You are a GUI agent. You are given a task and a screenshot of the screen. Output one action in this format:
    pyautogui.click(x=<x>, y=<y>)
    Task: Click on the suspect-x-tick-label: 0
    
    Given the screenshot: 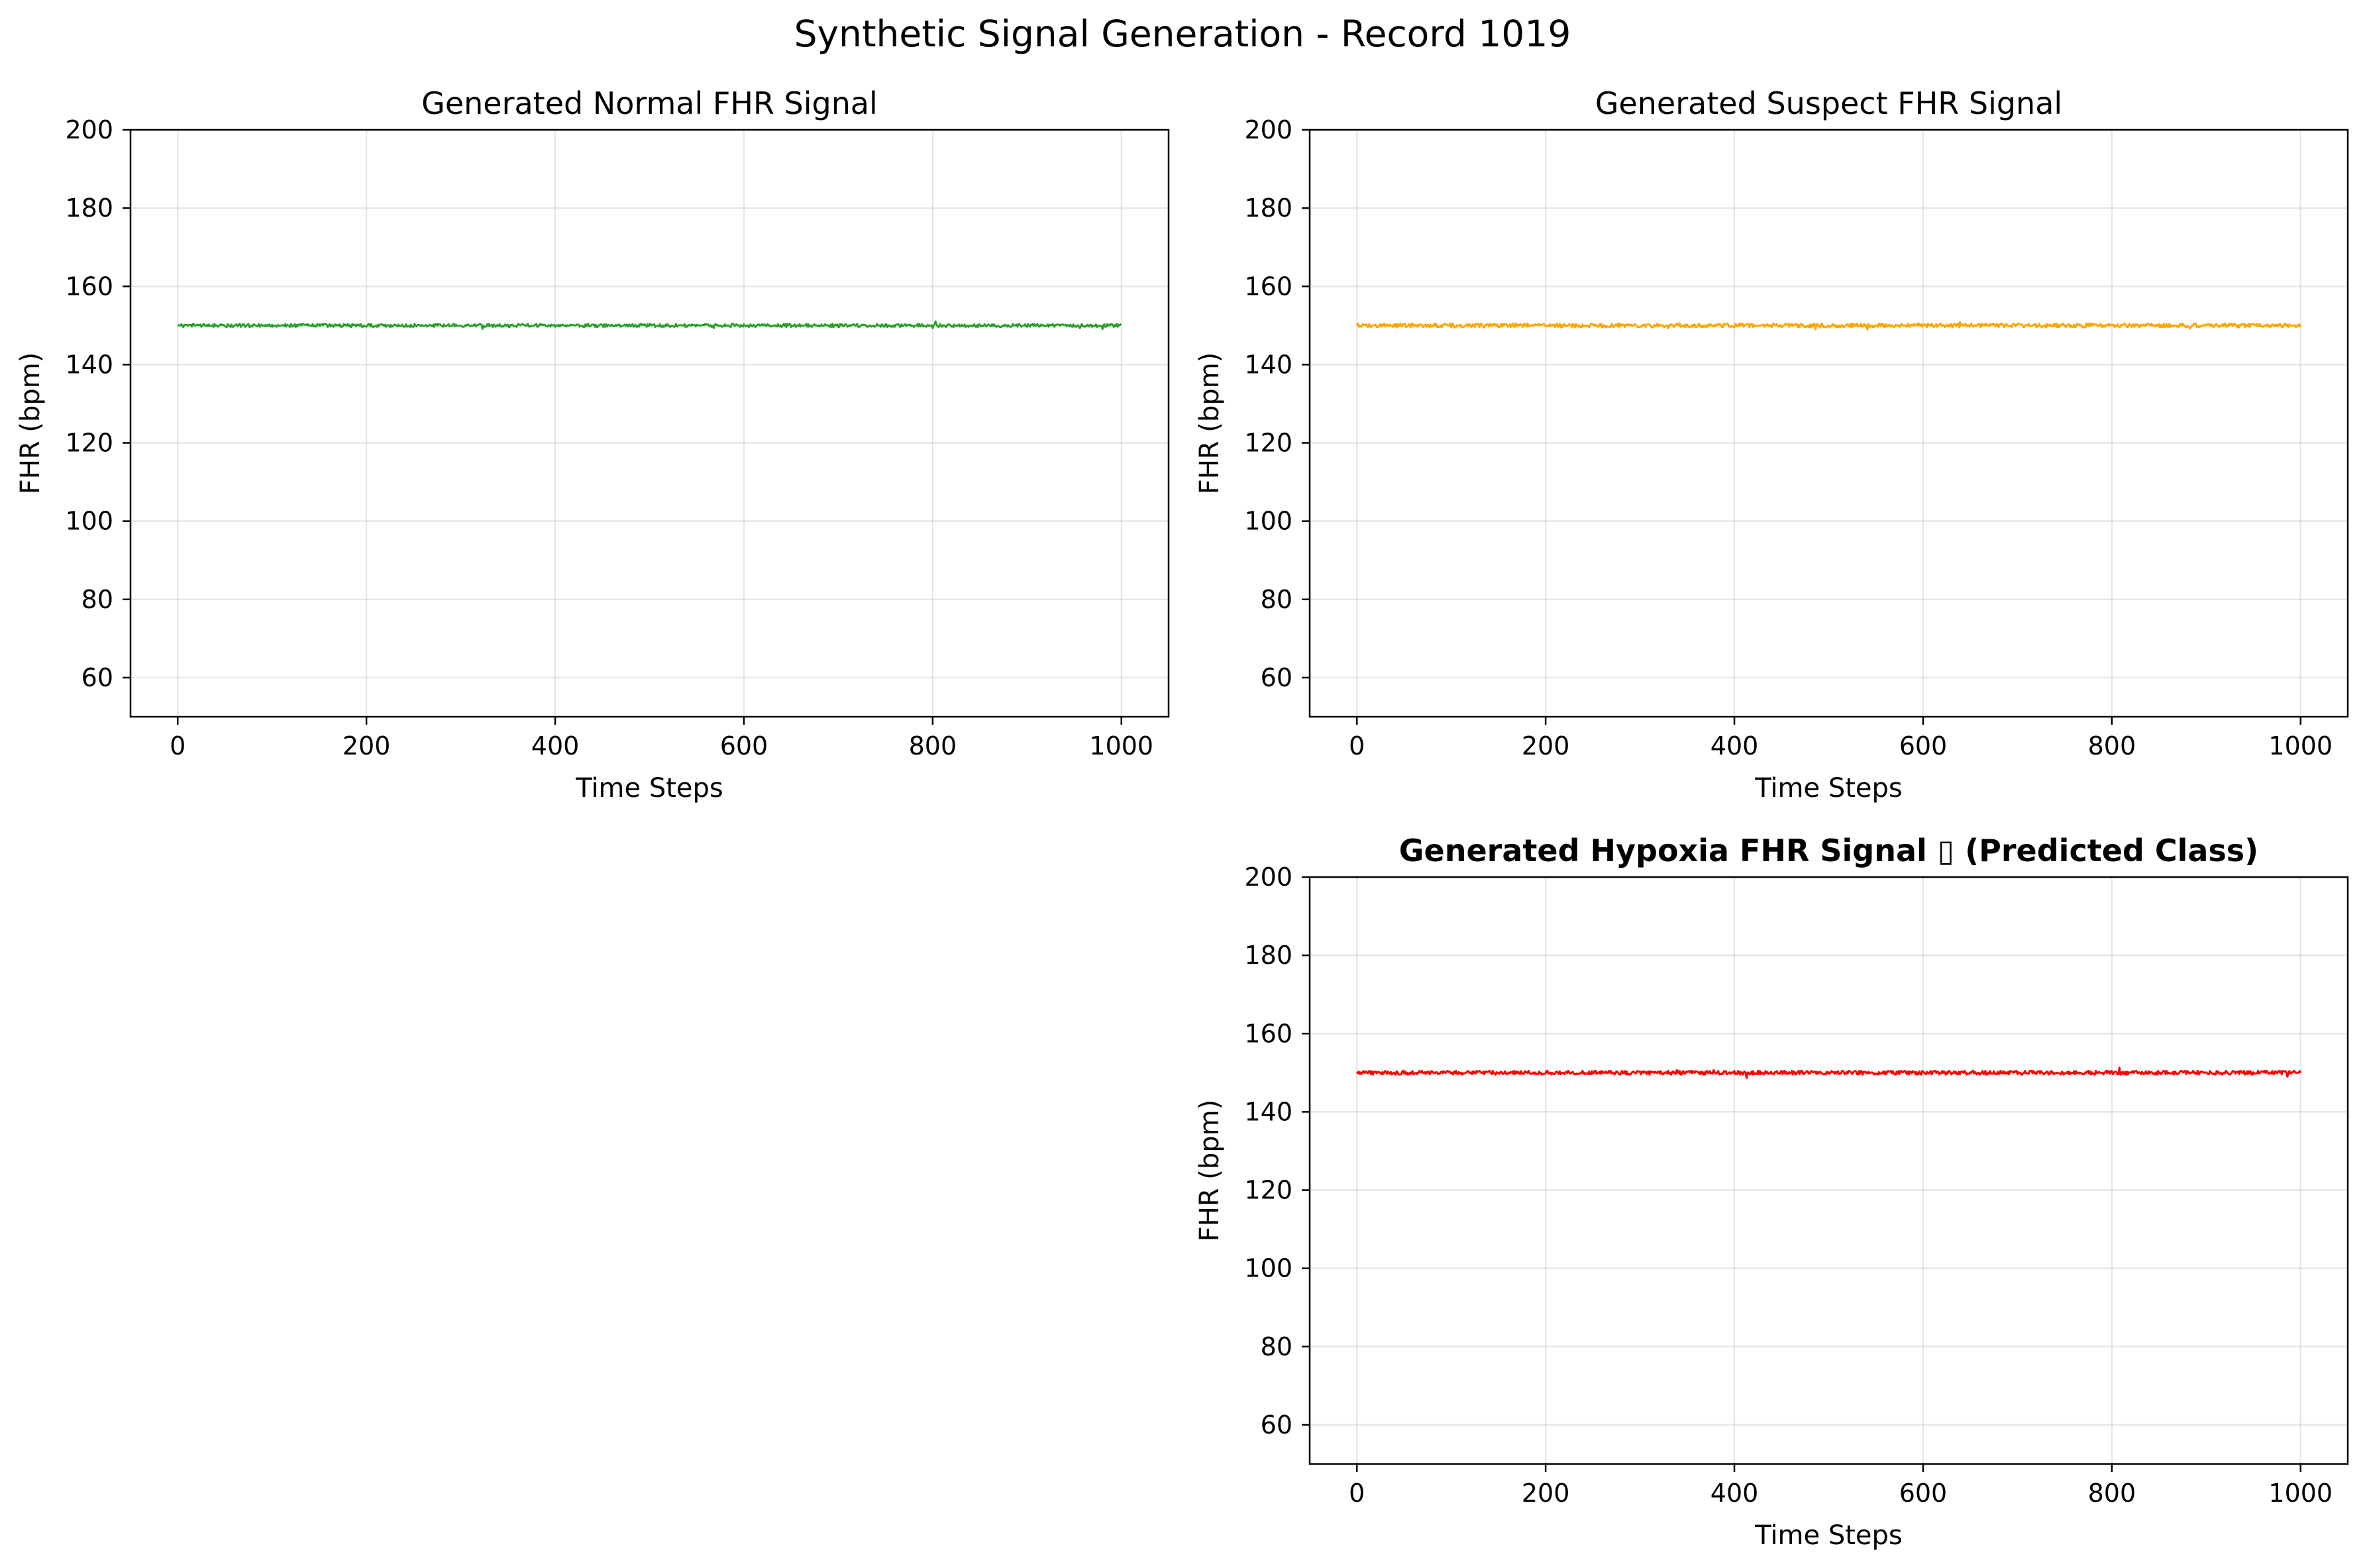 What is the action you would take?
    pyautogui.click(x=1357, y=746)
    